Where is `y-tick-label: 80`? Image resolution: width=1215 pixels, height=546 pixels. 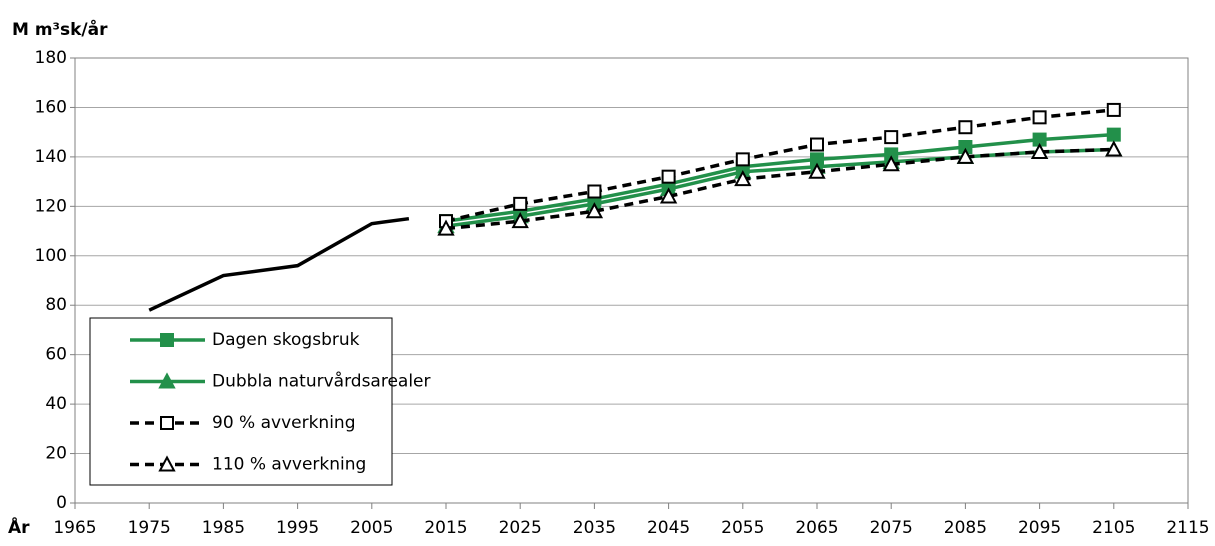
y-tick-label: 80 is located at coordinates (56, 305).